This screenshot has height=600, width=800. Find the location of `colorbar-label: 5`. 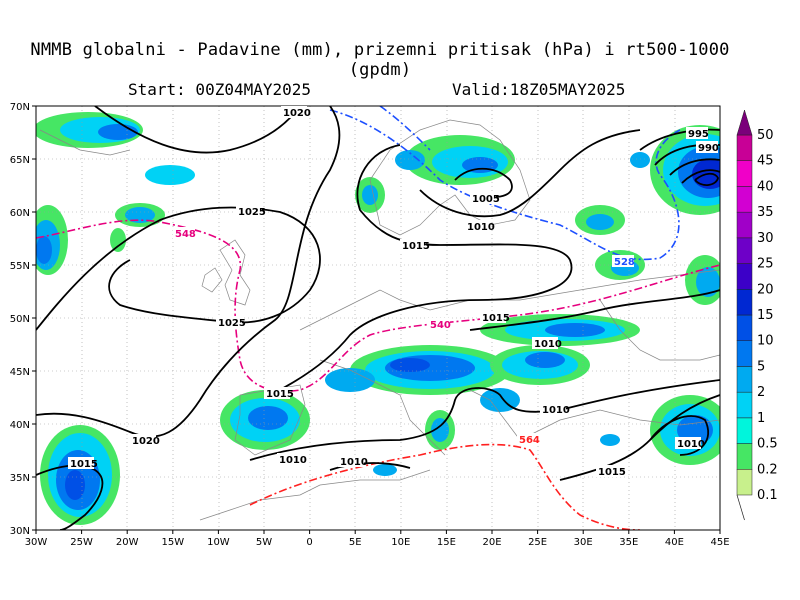

colorbar-label: 5 is located at coordinates (761, 366).